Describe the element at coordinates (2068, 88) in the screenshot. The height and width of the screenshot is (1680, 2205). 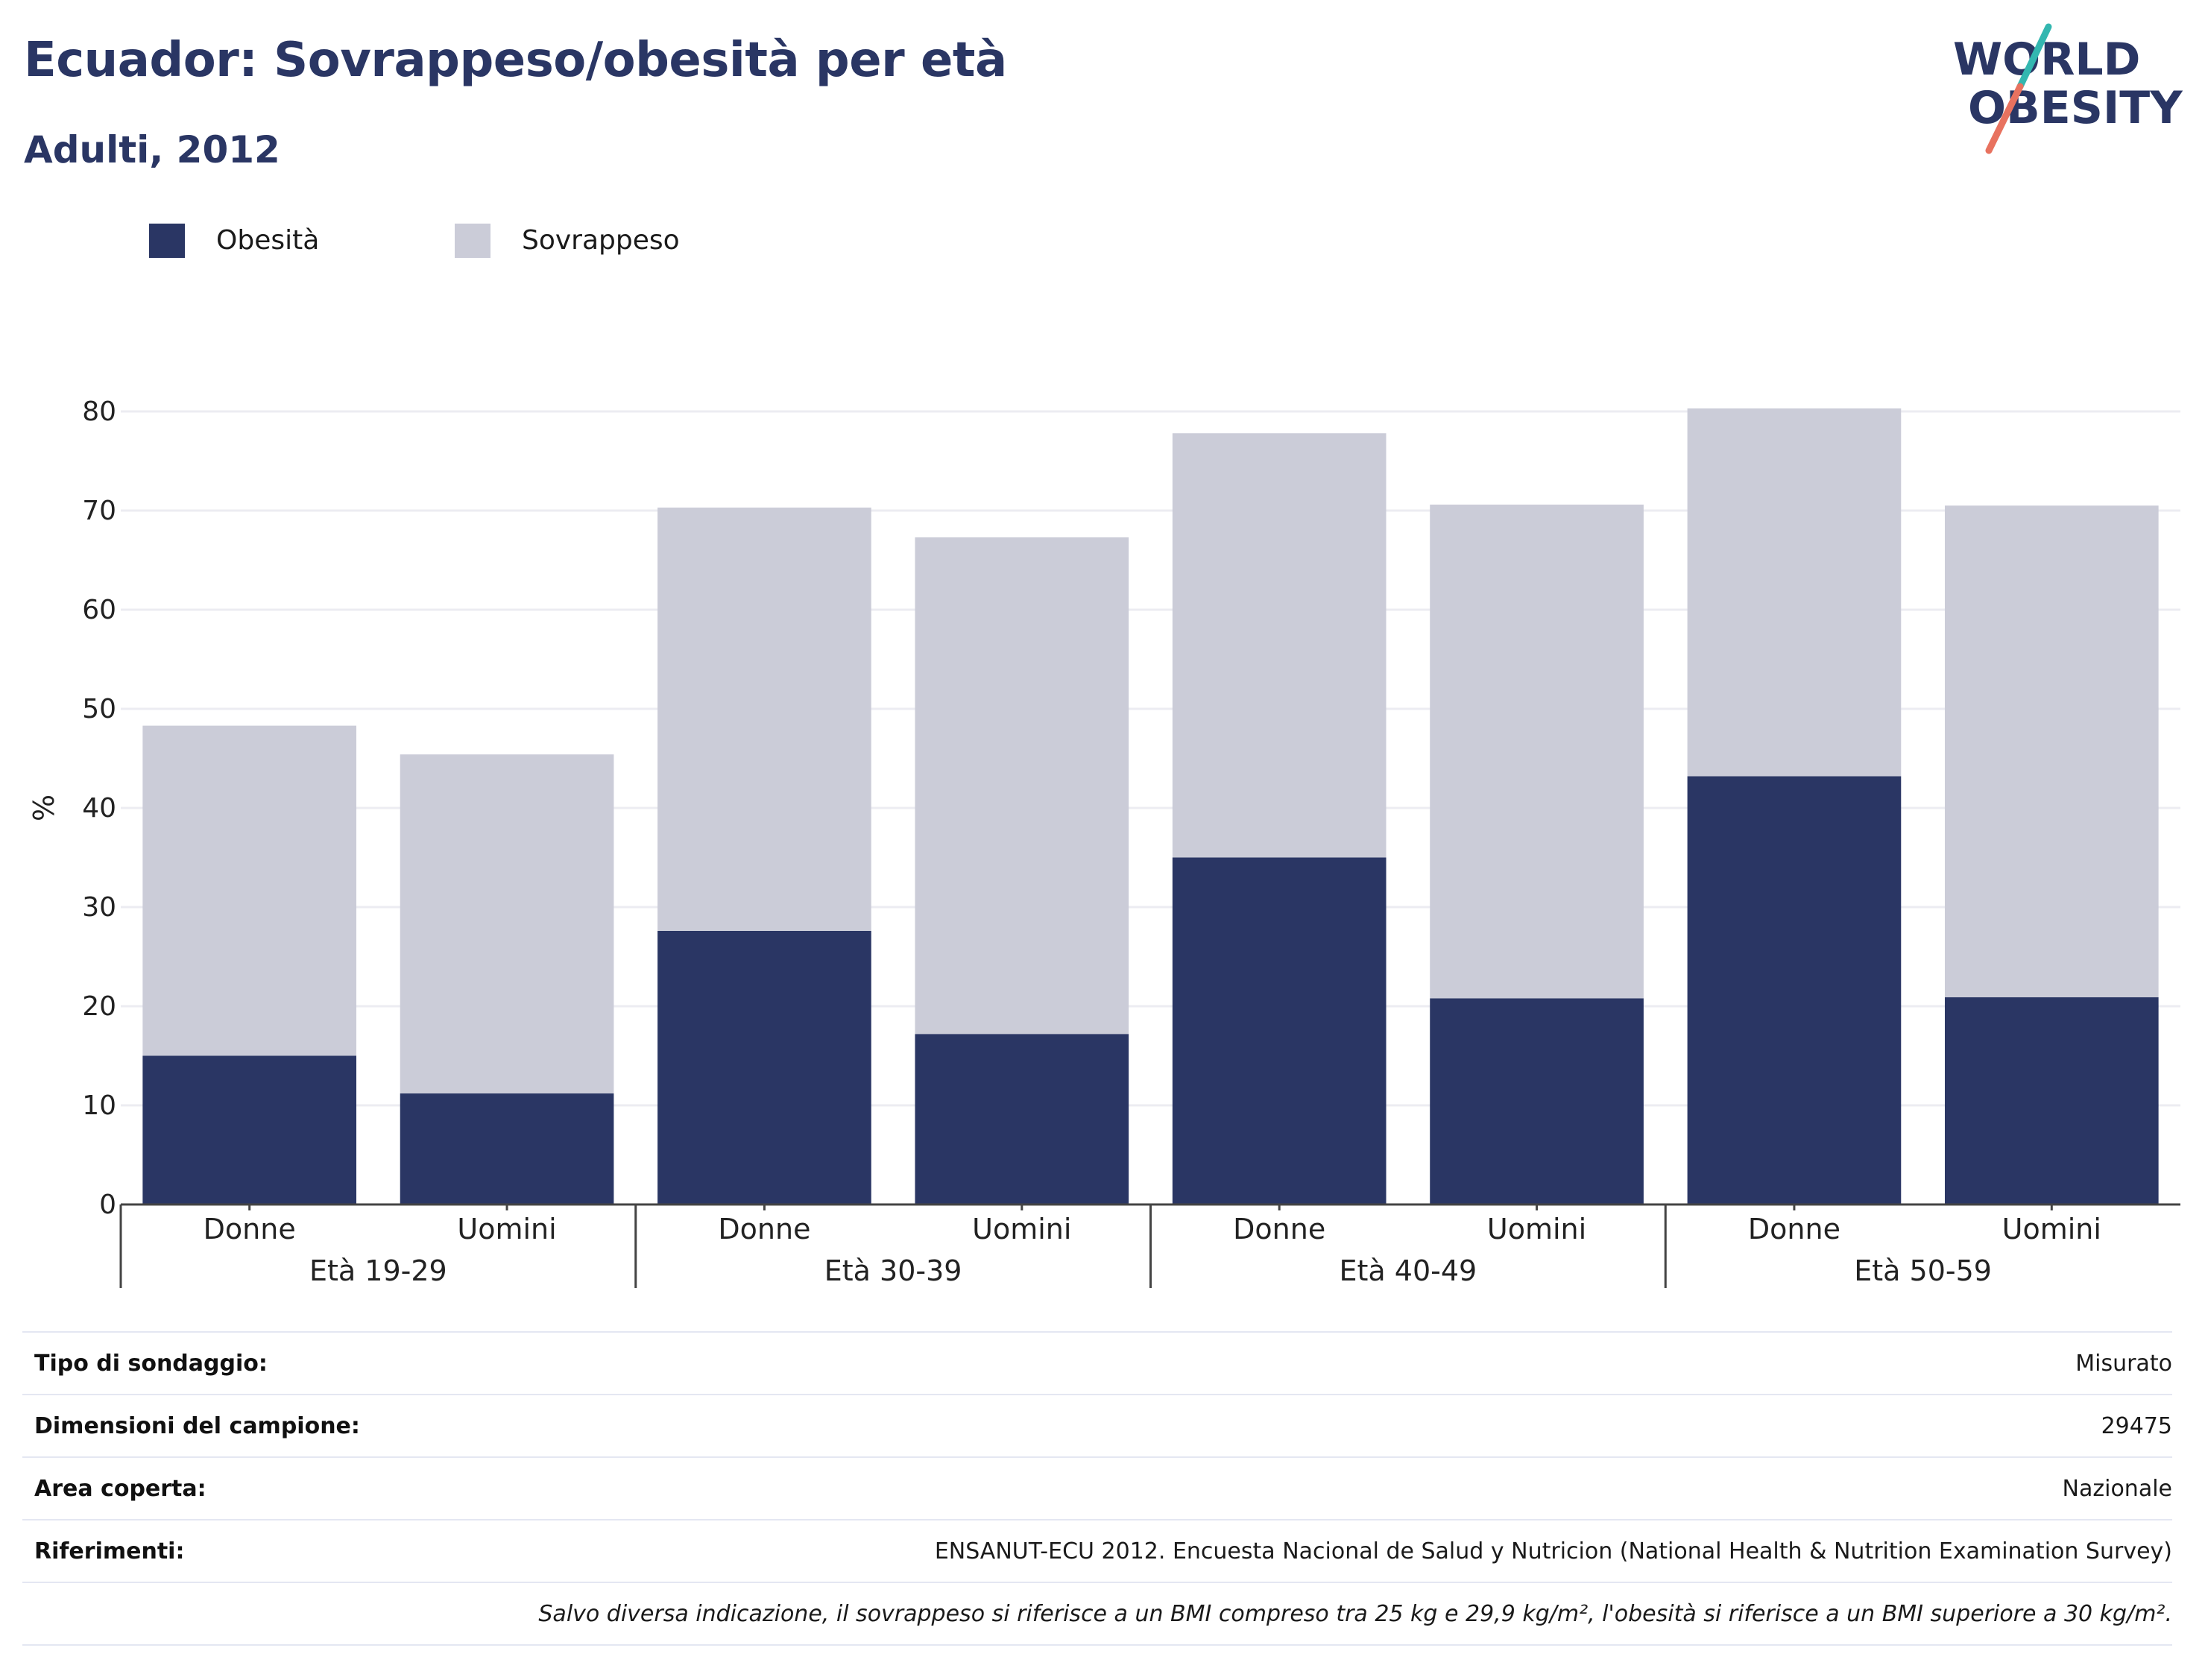
I see `world-obesity-logo: WORLD OBESITY` at that location.